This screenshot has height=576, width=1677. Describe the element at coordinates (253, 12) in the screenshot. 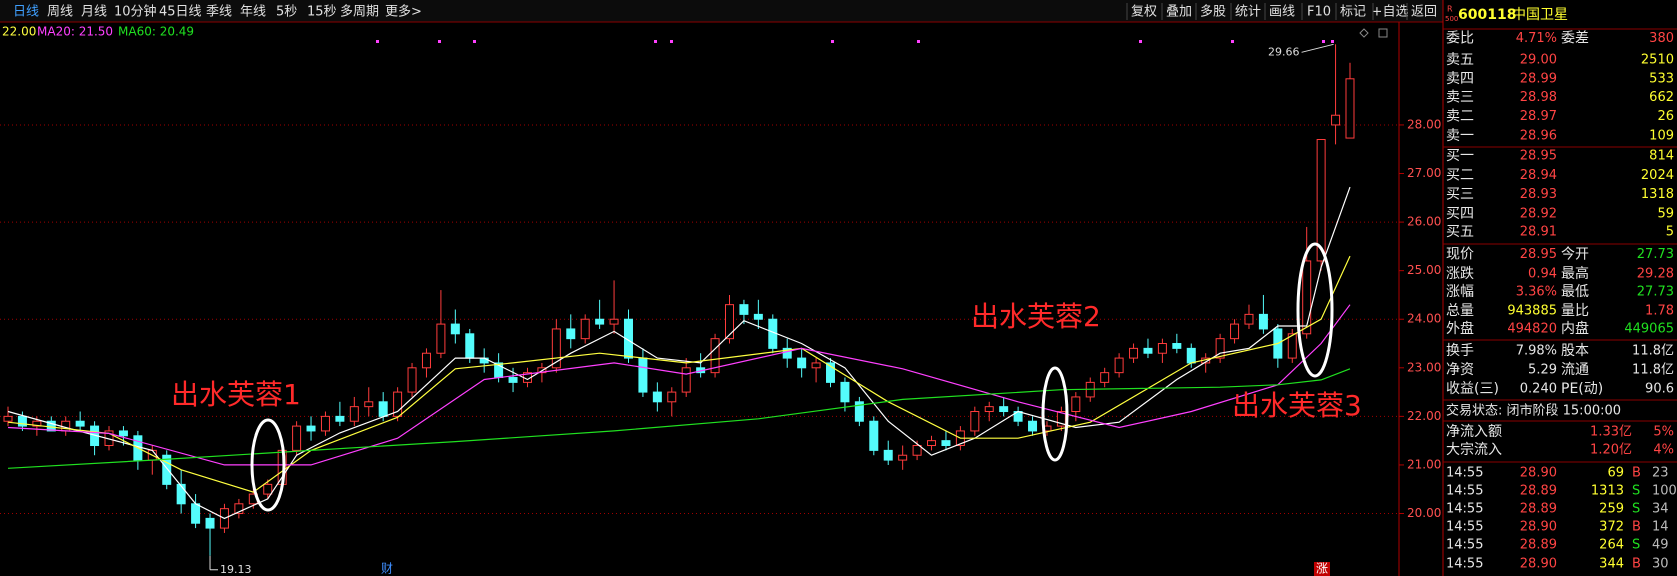

I see `period-tab: 年线` at that location.